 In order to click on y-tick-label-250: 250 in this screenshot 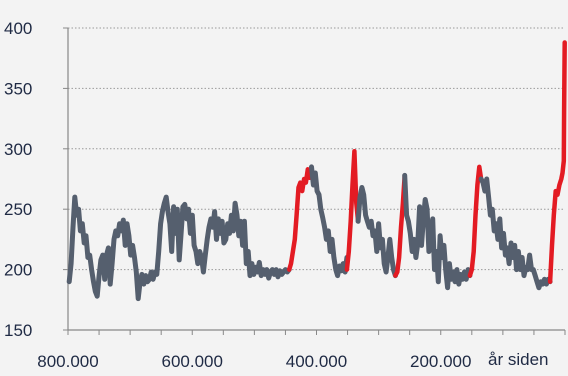, I will do `click(18, 209)`.